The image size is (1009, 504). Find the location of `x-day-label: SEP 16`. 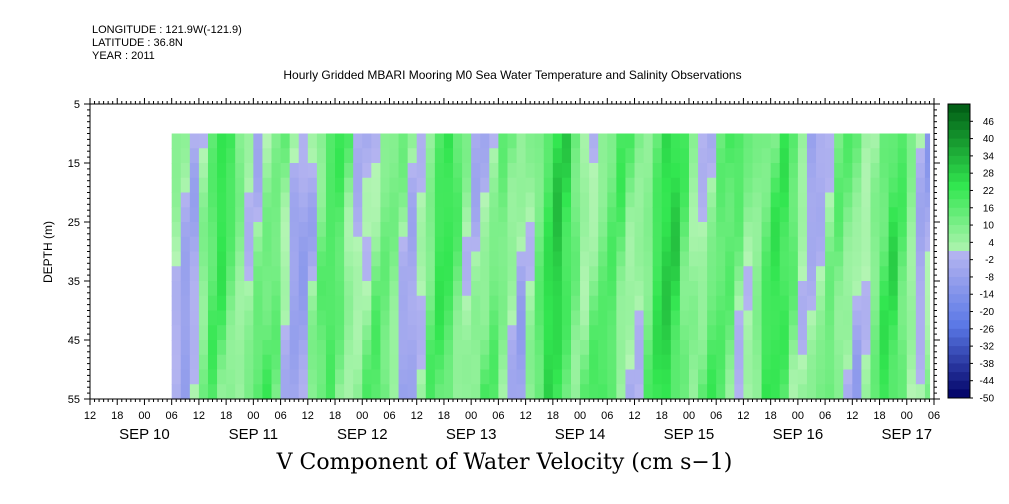

x-day-label: SEP 16 is located at coordinates (798, 434).